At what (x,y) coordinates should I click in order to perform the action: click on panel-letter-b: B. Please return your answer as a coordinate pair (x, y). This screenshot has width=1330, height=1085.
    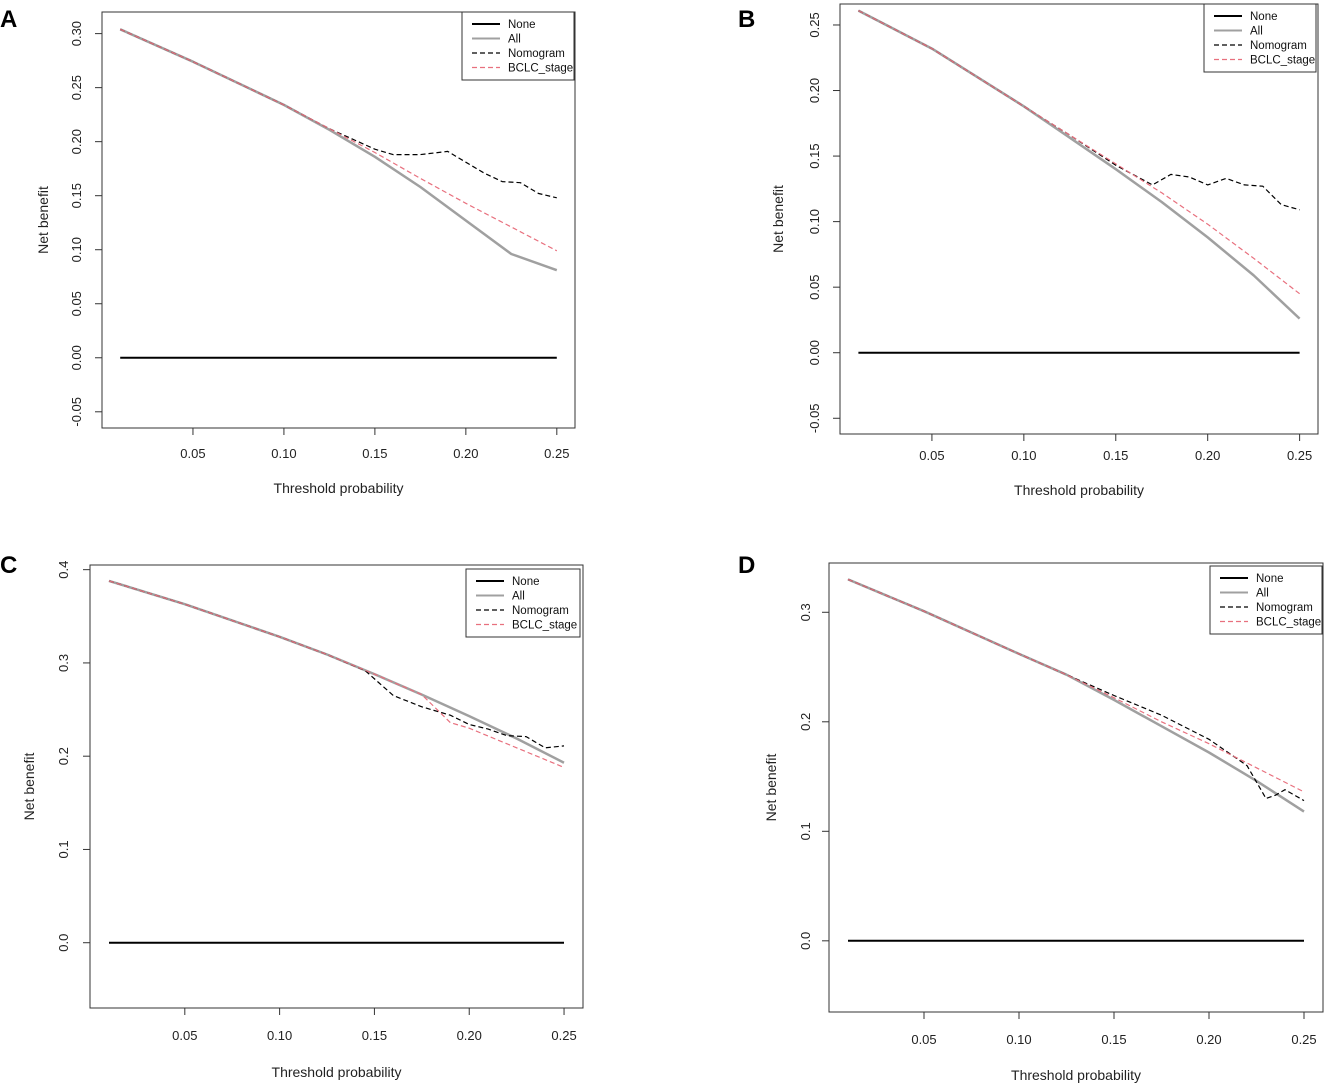
    Looking at the image, I should click on (747, 19).